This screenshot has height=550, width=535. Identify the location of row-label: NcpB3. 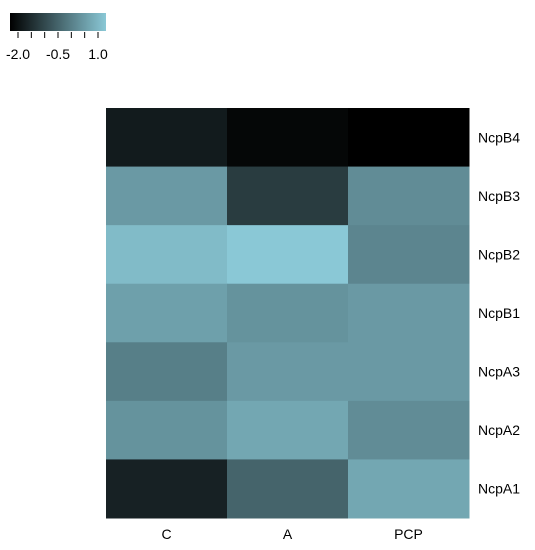
(499, 196).